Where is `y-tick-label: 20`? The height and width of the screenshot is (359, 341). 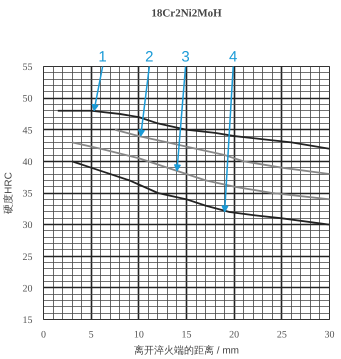
y-tick-label: 20 is located at coordinates (27, 288).